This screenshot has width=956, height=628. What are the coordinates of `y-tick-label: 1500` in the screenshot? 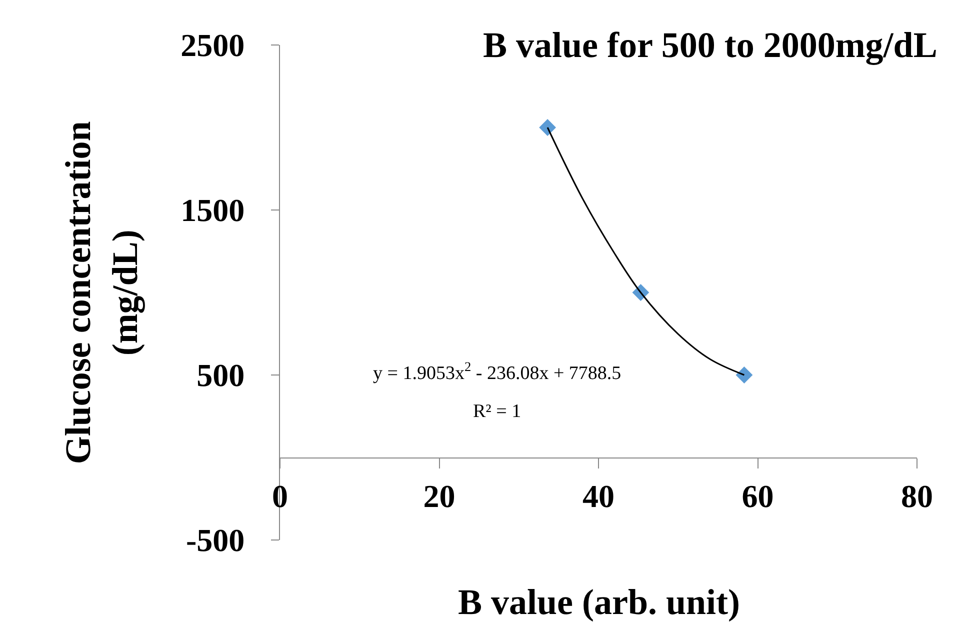 It's located at (212, 210).